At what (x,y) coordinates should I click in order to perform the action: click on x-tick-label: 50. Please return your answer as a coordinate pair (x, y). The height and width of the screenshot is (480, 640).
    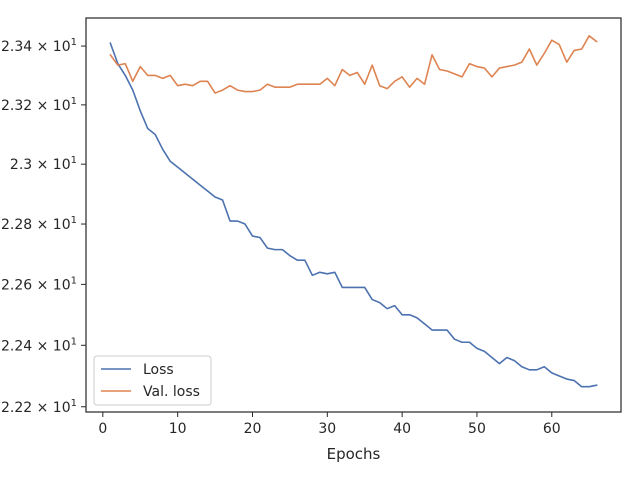
    Looking at the image, I should click on (477, 429).